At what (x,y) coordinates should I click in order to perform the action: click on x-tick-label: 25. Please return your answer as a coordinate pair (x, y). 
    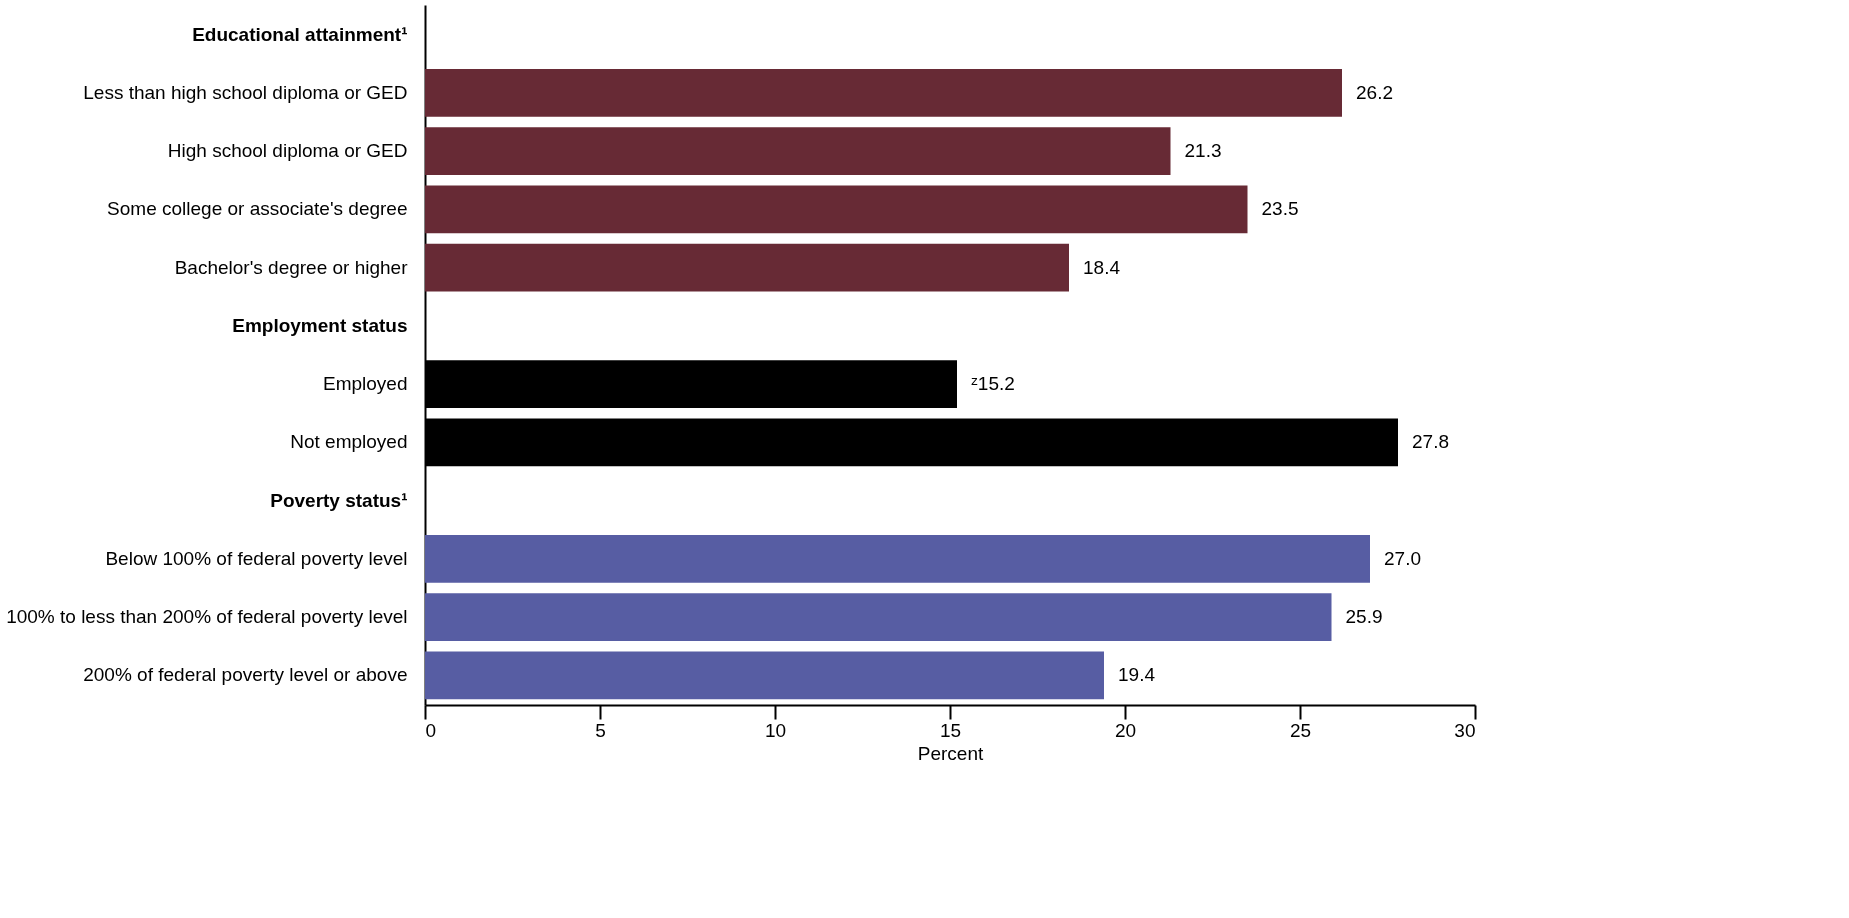
    Looking at the image, I should click on (1300, 730).